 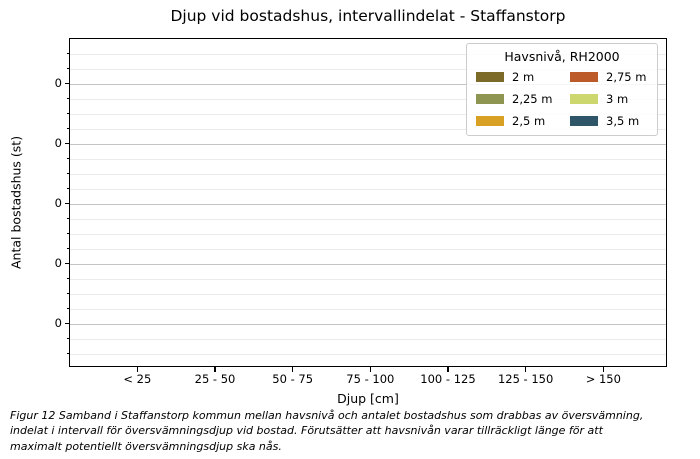 What do you see at coordinates (525, 379) in the screenshot?
I see `x-tick-label: 125 - 150` at bounding box center [525, 379].